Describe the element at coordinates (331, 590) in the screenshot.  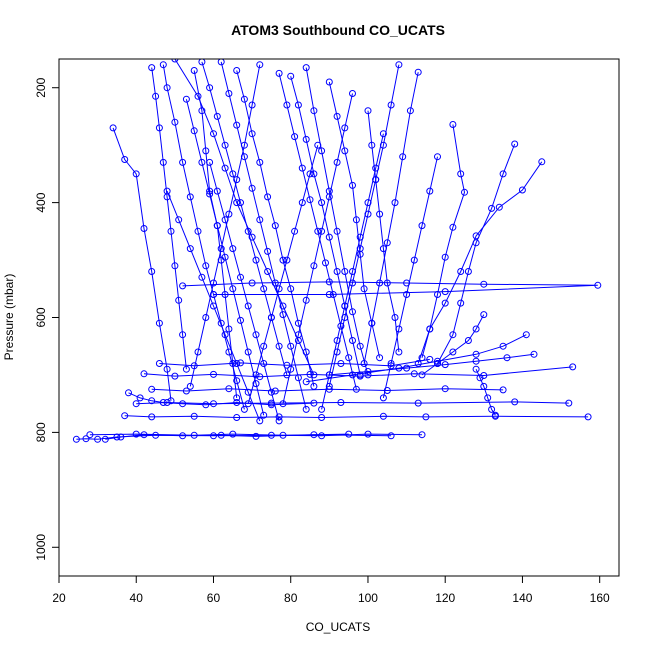
I see `x-axis: 20 40 60 80 100 120 140 160` at that location.